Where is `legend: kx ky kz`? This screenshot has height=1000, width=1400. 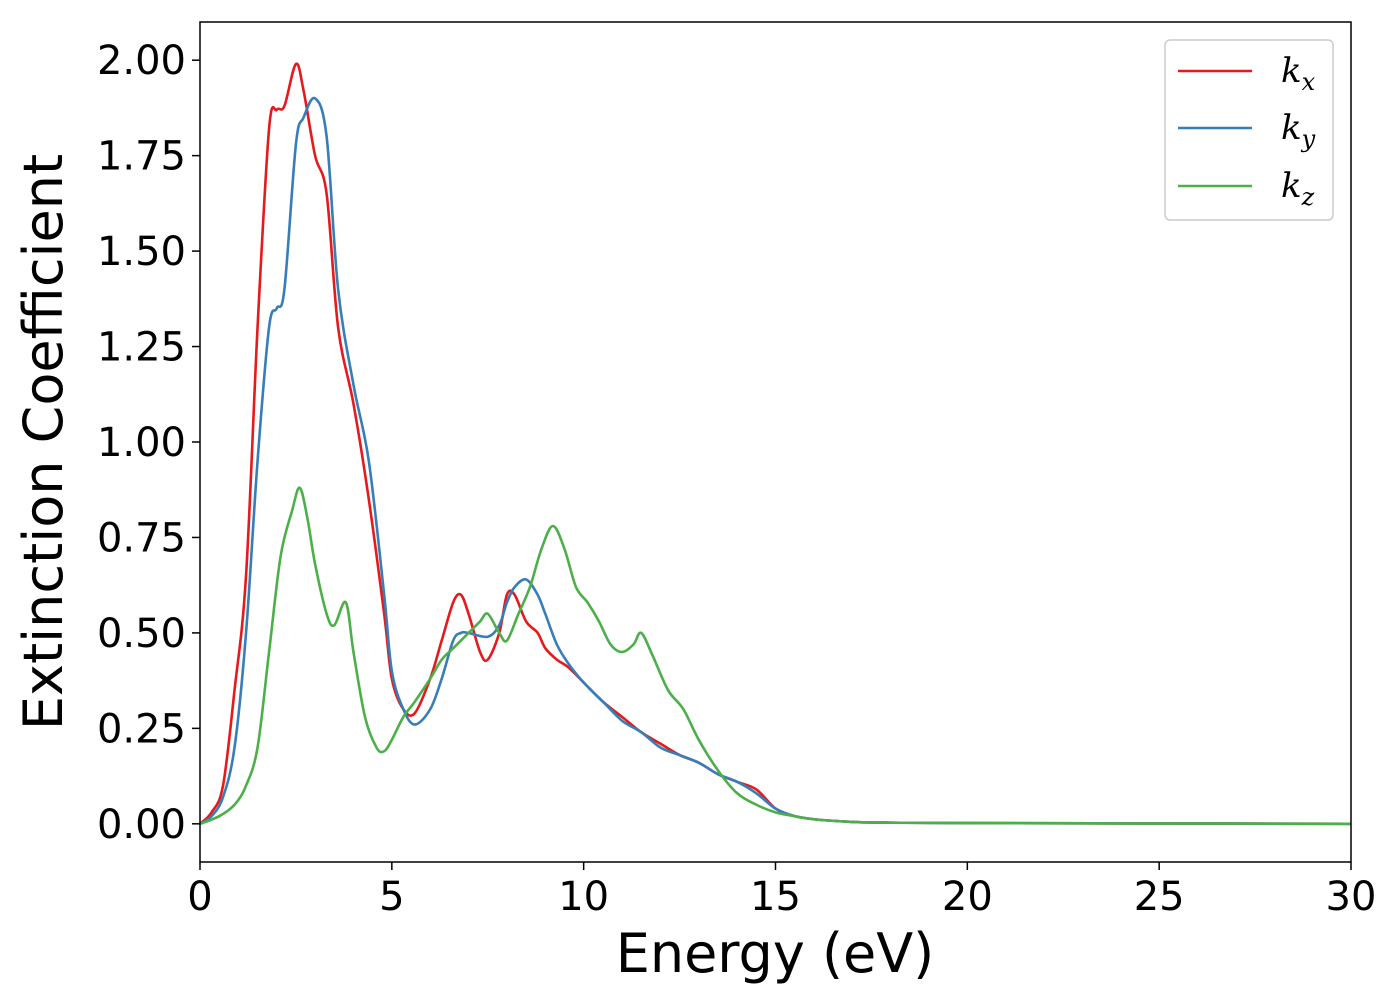 legend: kx ky kz is located at coordinates (1249, 130).